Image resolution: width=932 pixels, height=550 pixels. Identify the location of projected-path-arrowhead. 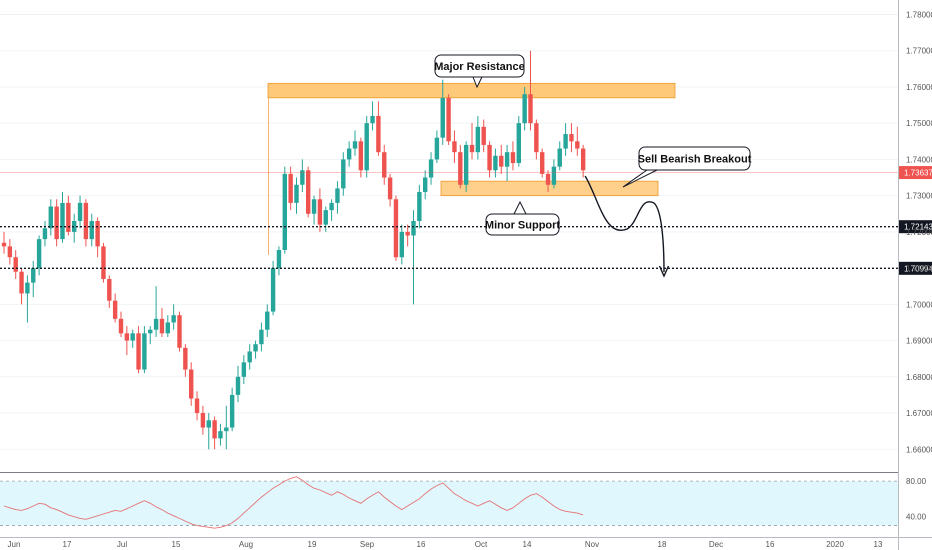
(664, 271).